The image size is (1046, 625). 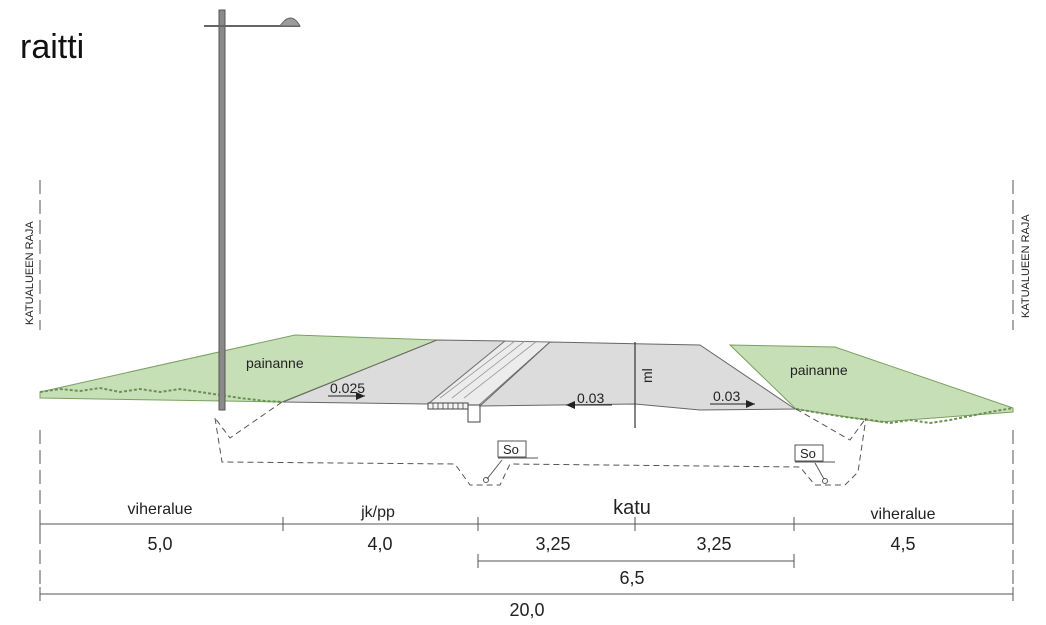 What do you see at coordinates (647, 375) in the screenshot?
I see `centerline-label: ml` at bounding box center [647, 375].